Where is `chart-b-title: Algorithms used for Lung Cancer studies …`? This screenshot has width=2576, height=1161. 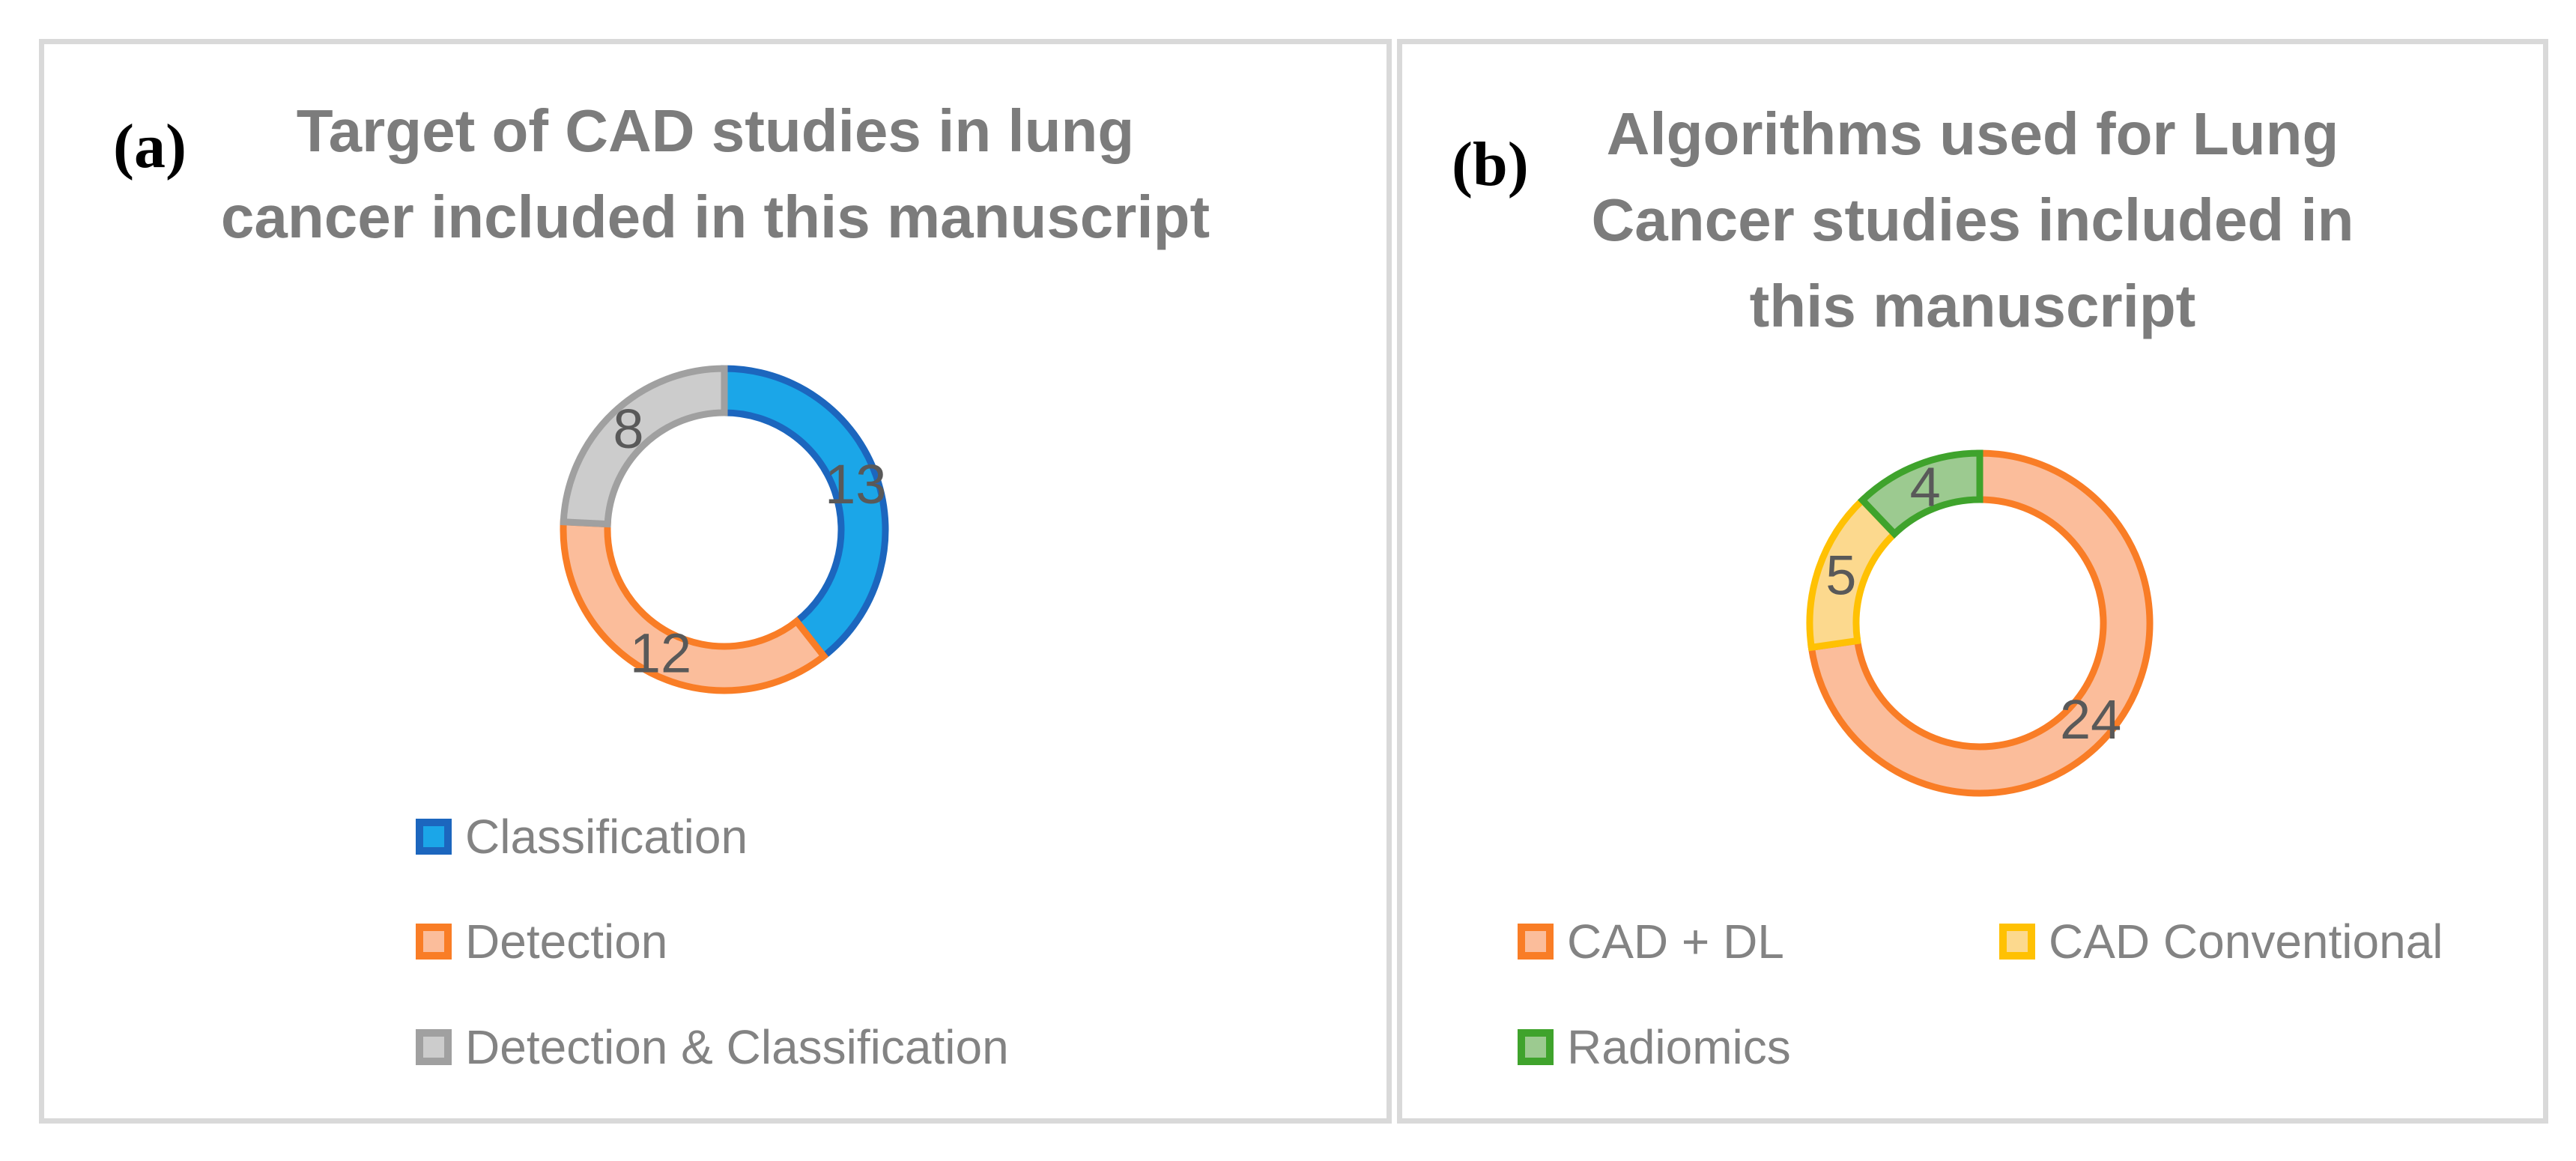
chart-b-title: Algorithms used for Lung Cancer studies … is located at coordinates (1973, 220).